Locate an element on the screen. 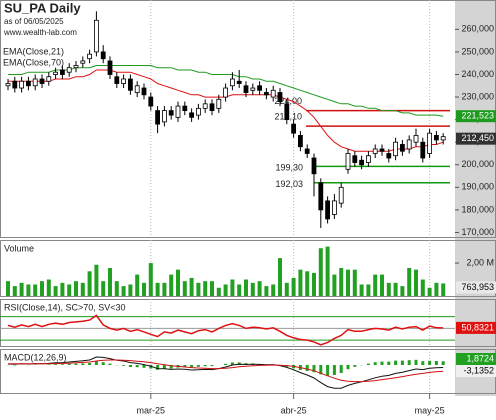  legend-label: EMA(Close,70) is located at coordinates (33, 62).